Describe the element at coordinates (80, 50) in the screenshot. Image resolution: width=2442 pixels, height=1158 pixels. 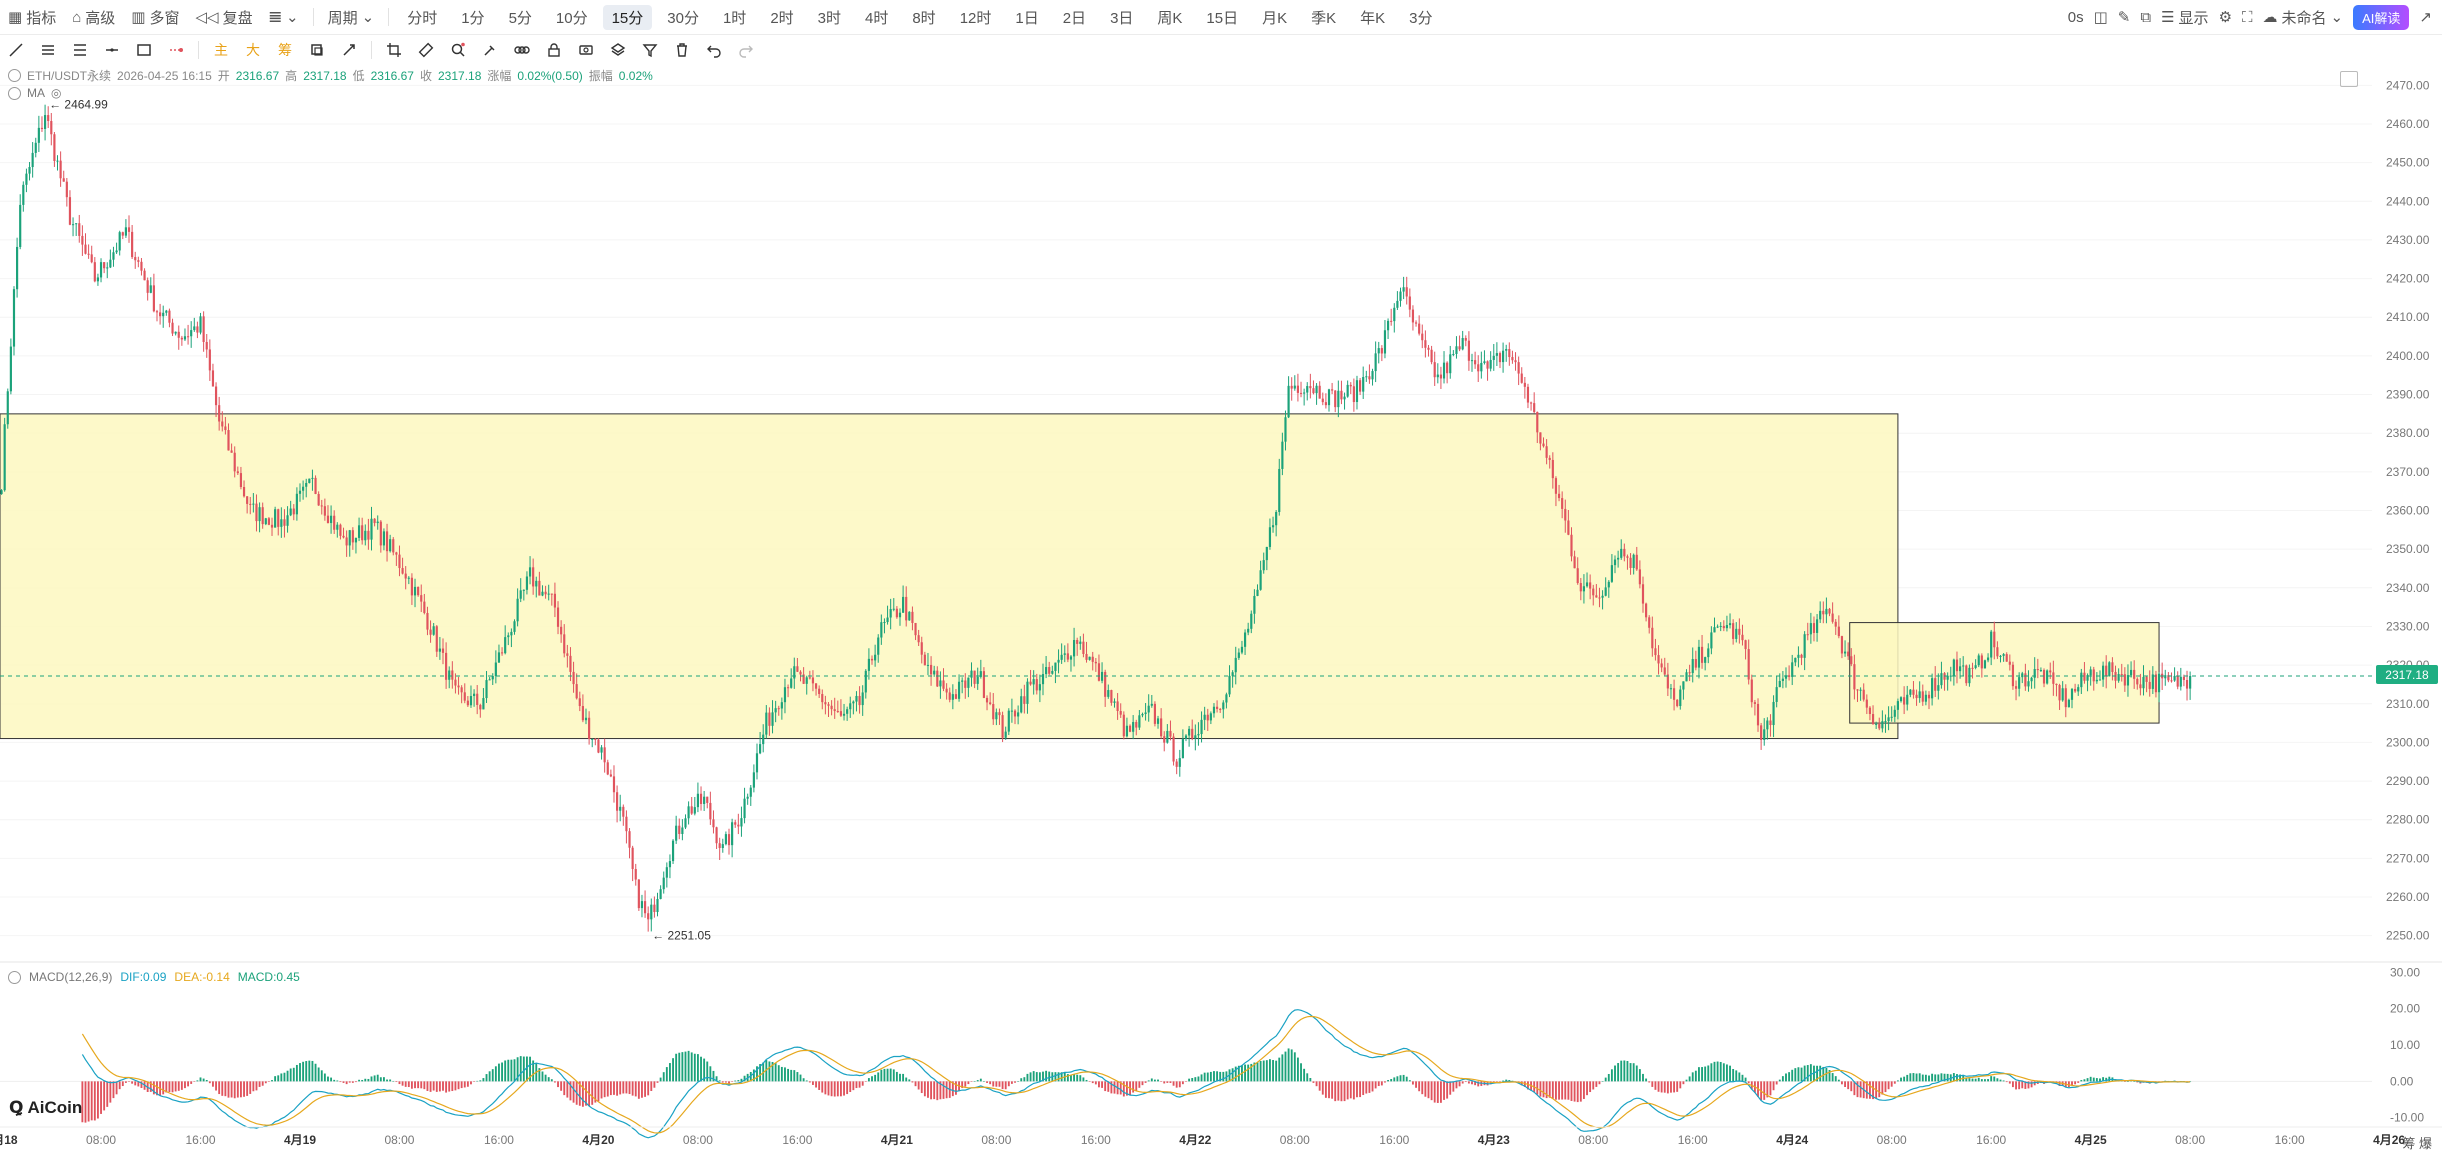
I see `parallel-channel-icon` at that location.